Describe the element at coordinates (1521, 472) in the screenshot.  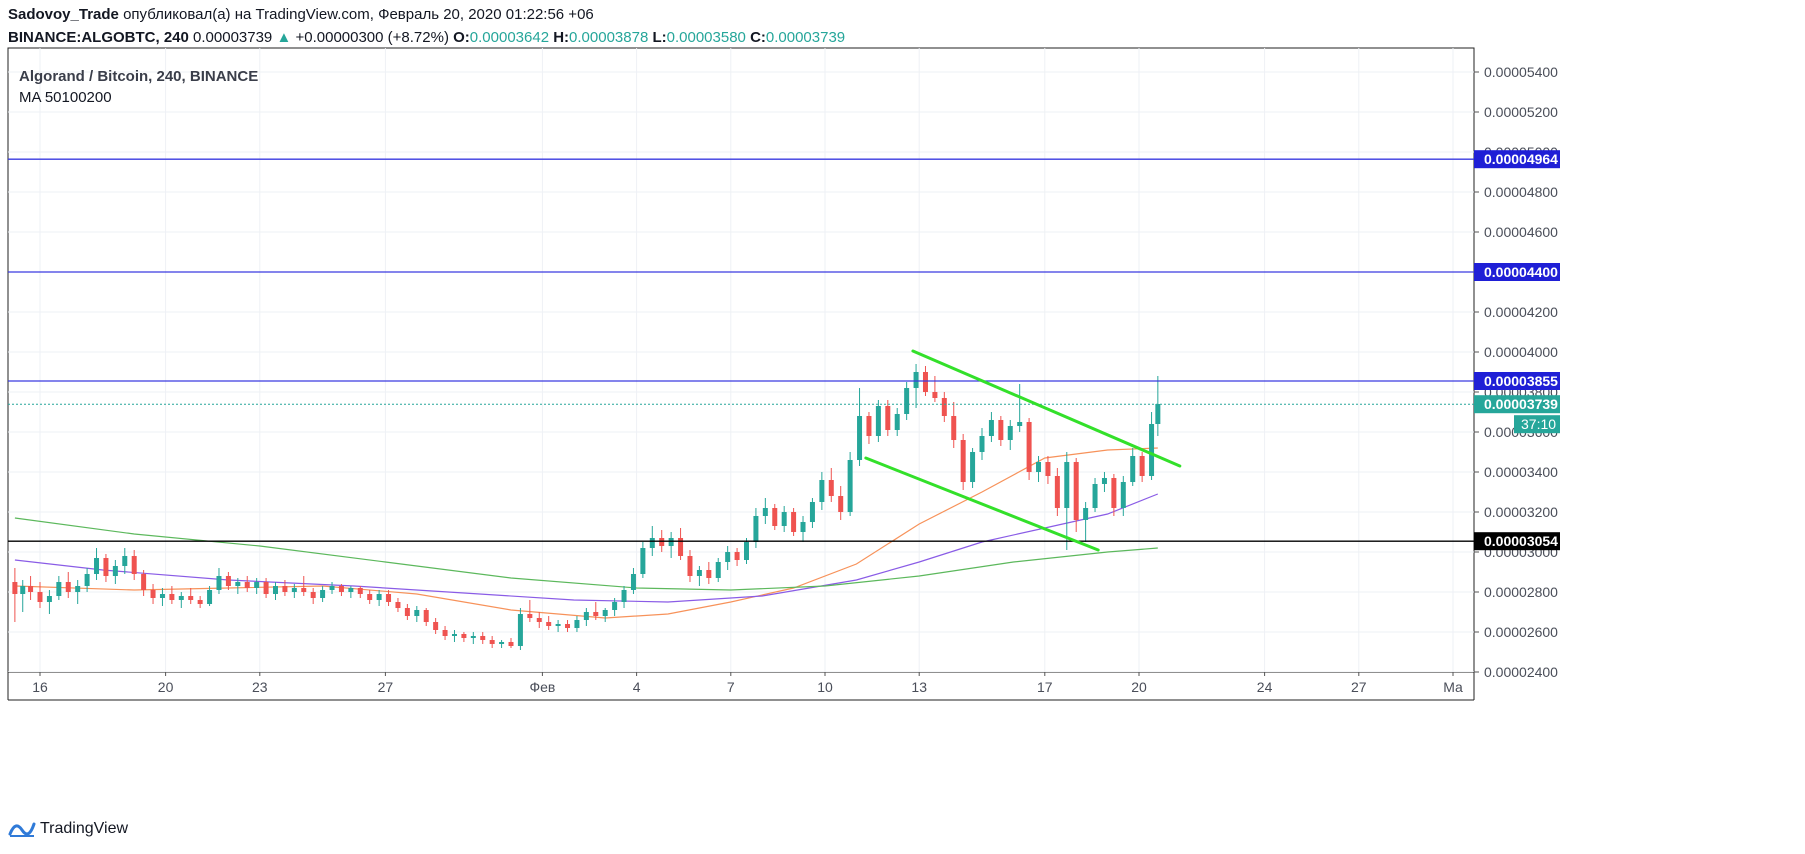
I see `y-tick-label: 0.00003400` at that location.